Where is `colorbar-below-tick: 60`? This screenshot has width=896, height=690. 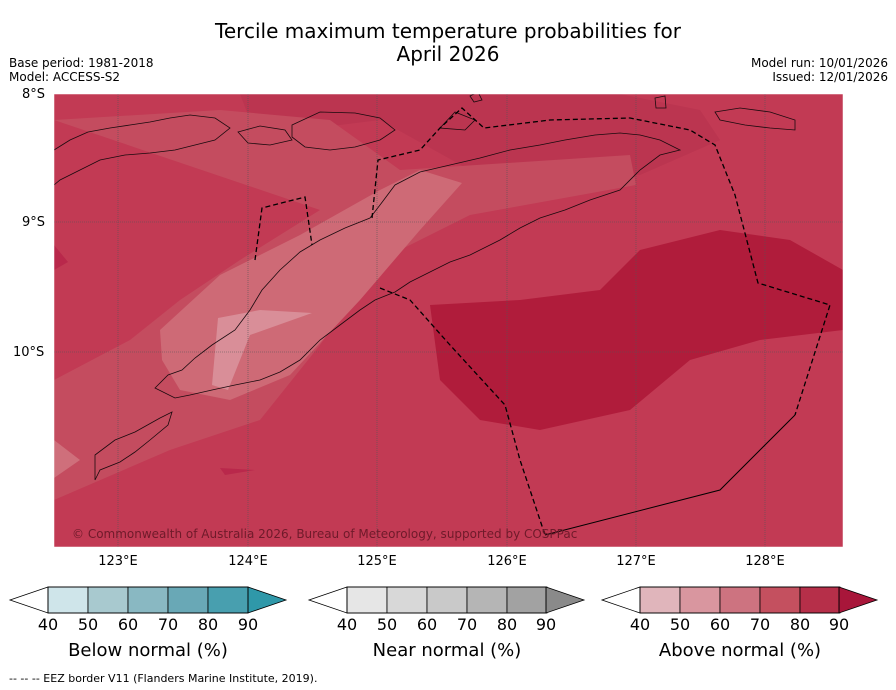
colorbar-below-tick: 60 is located at coordinates (128, 624).